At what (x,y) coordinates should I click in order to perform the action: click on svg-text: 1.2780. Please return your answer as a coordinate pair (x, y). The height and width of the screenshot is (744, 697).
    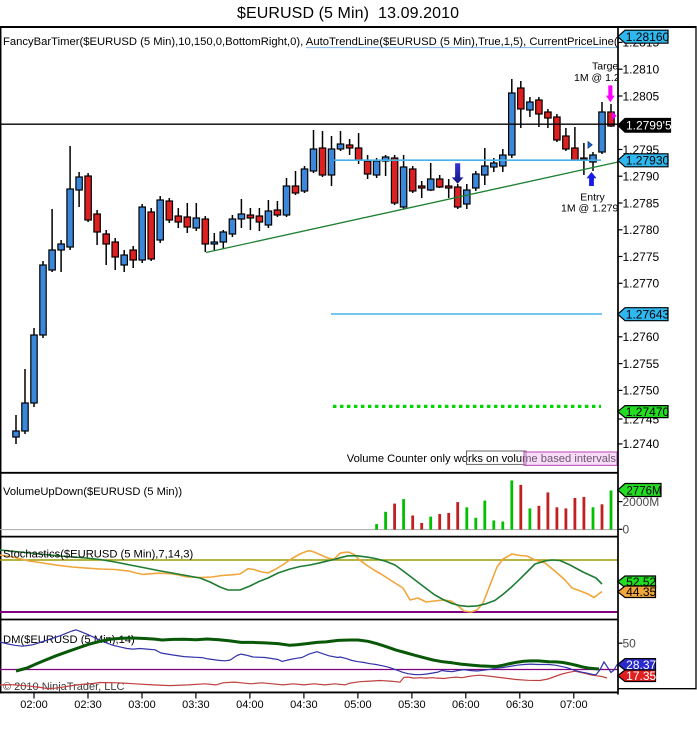
    Looking at the image, I should click on (641, 230).